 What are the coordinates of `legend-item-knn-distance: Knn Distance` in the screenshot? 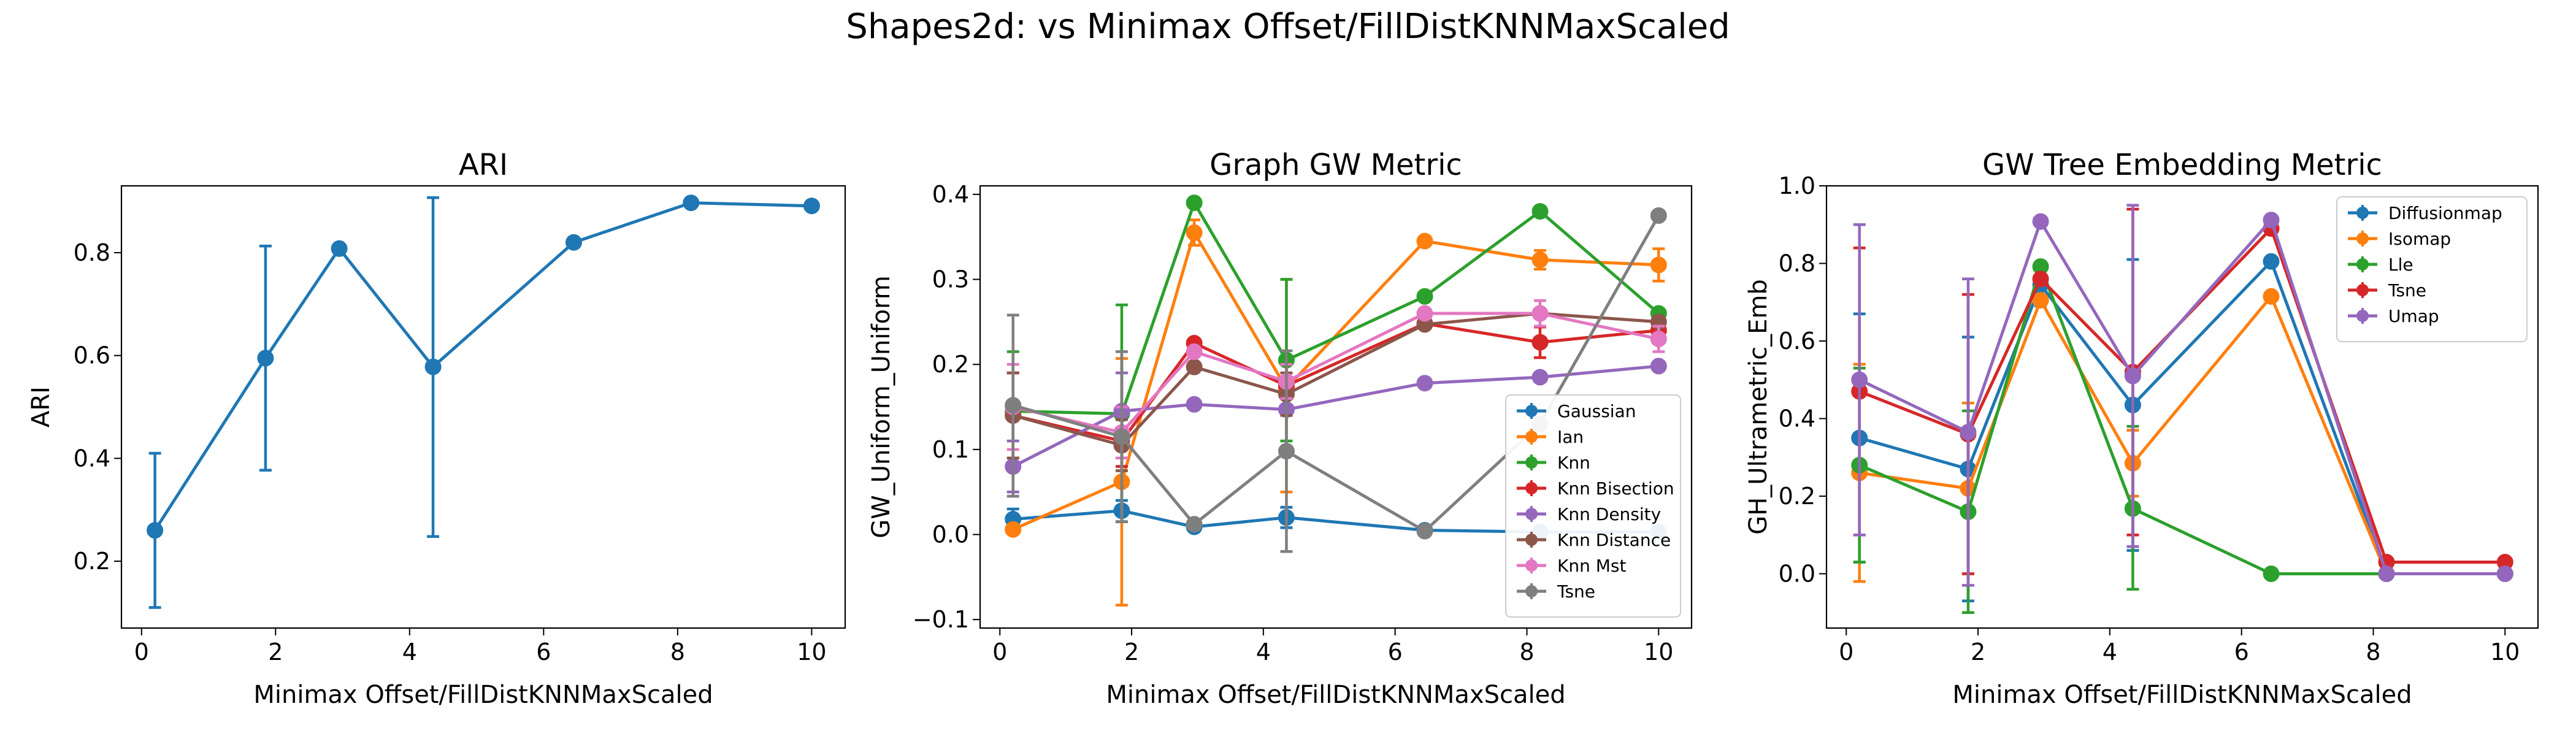 It's located at (1594, 540).